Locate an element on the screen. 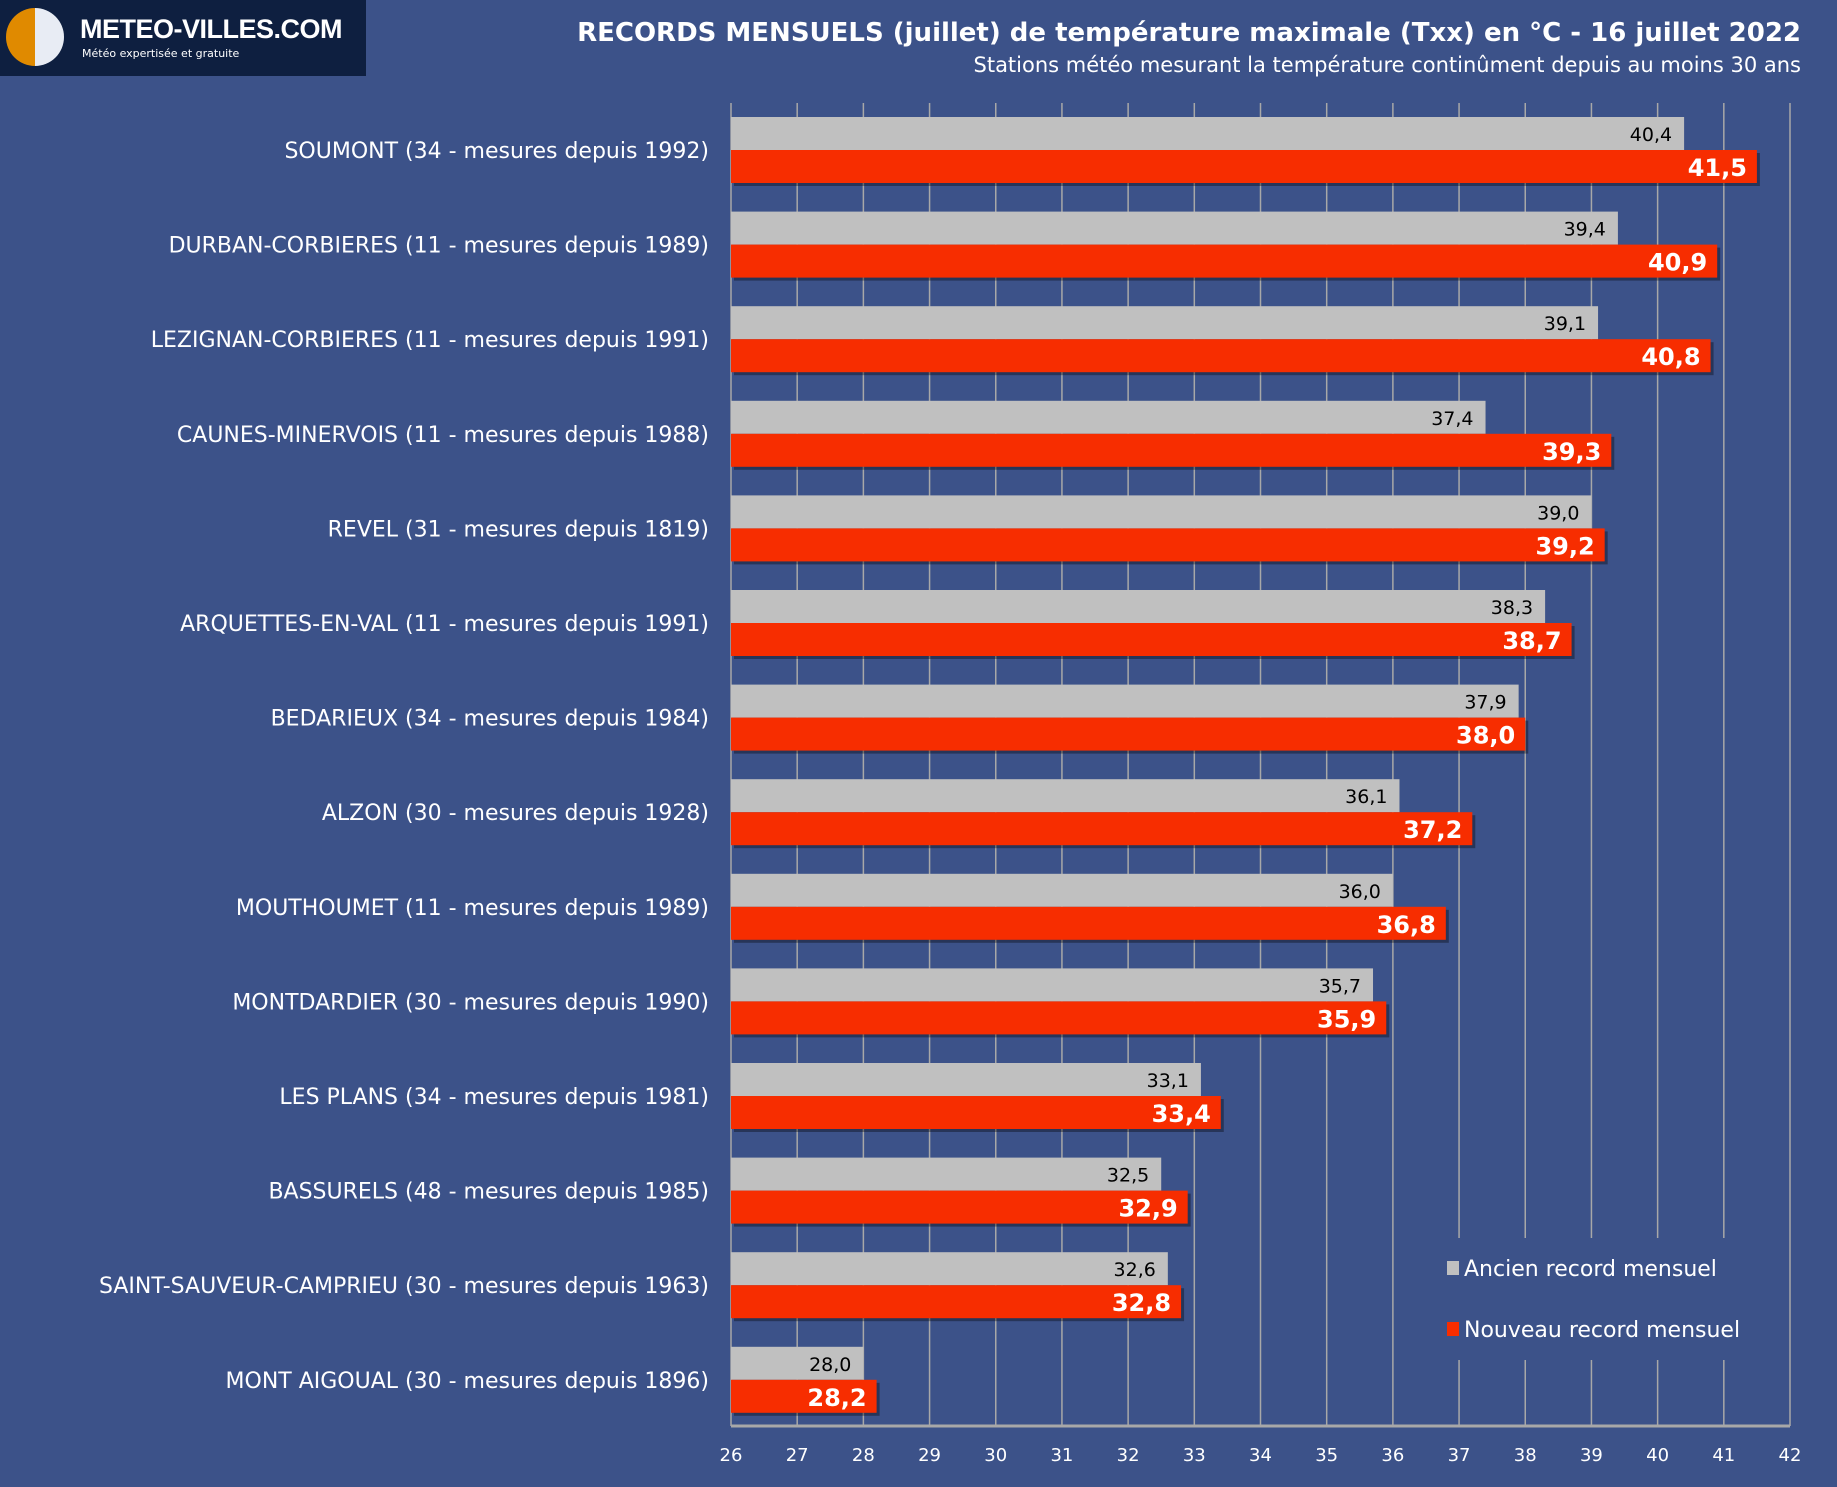 This screenshot has height=1487, width=1837. new-record-label: 38,7 is located at coordinates (1531, 641).